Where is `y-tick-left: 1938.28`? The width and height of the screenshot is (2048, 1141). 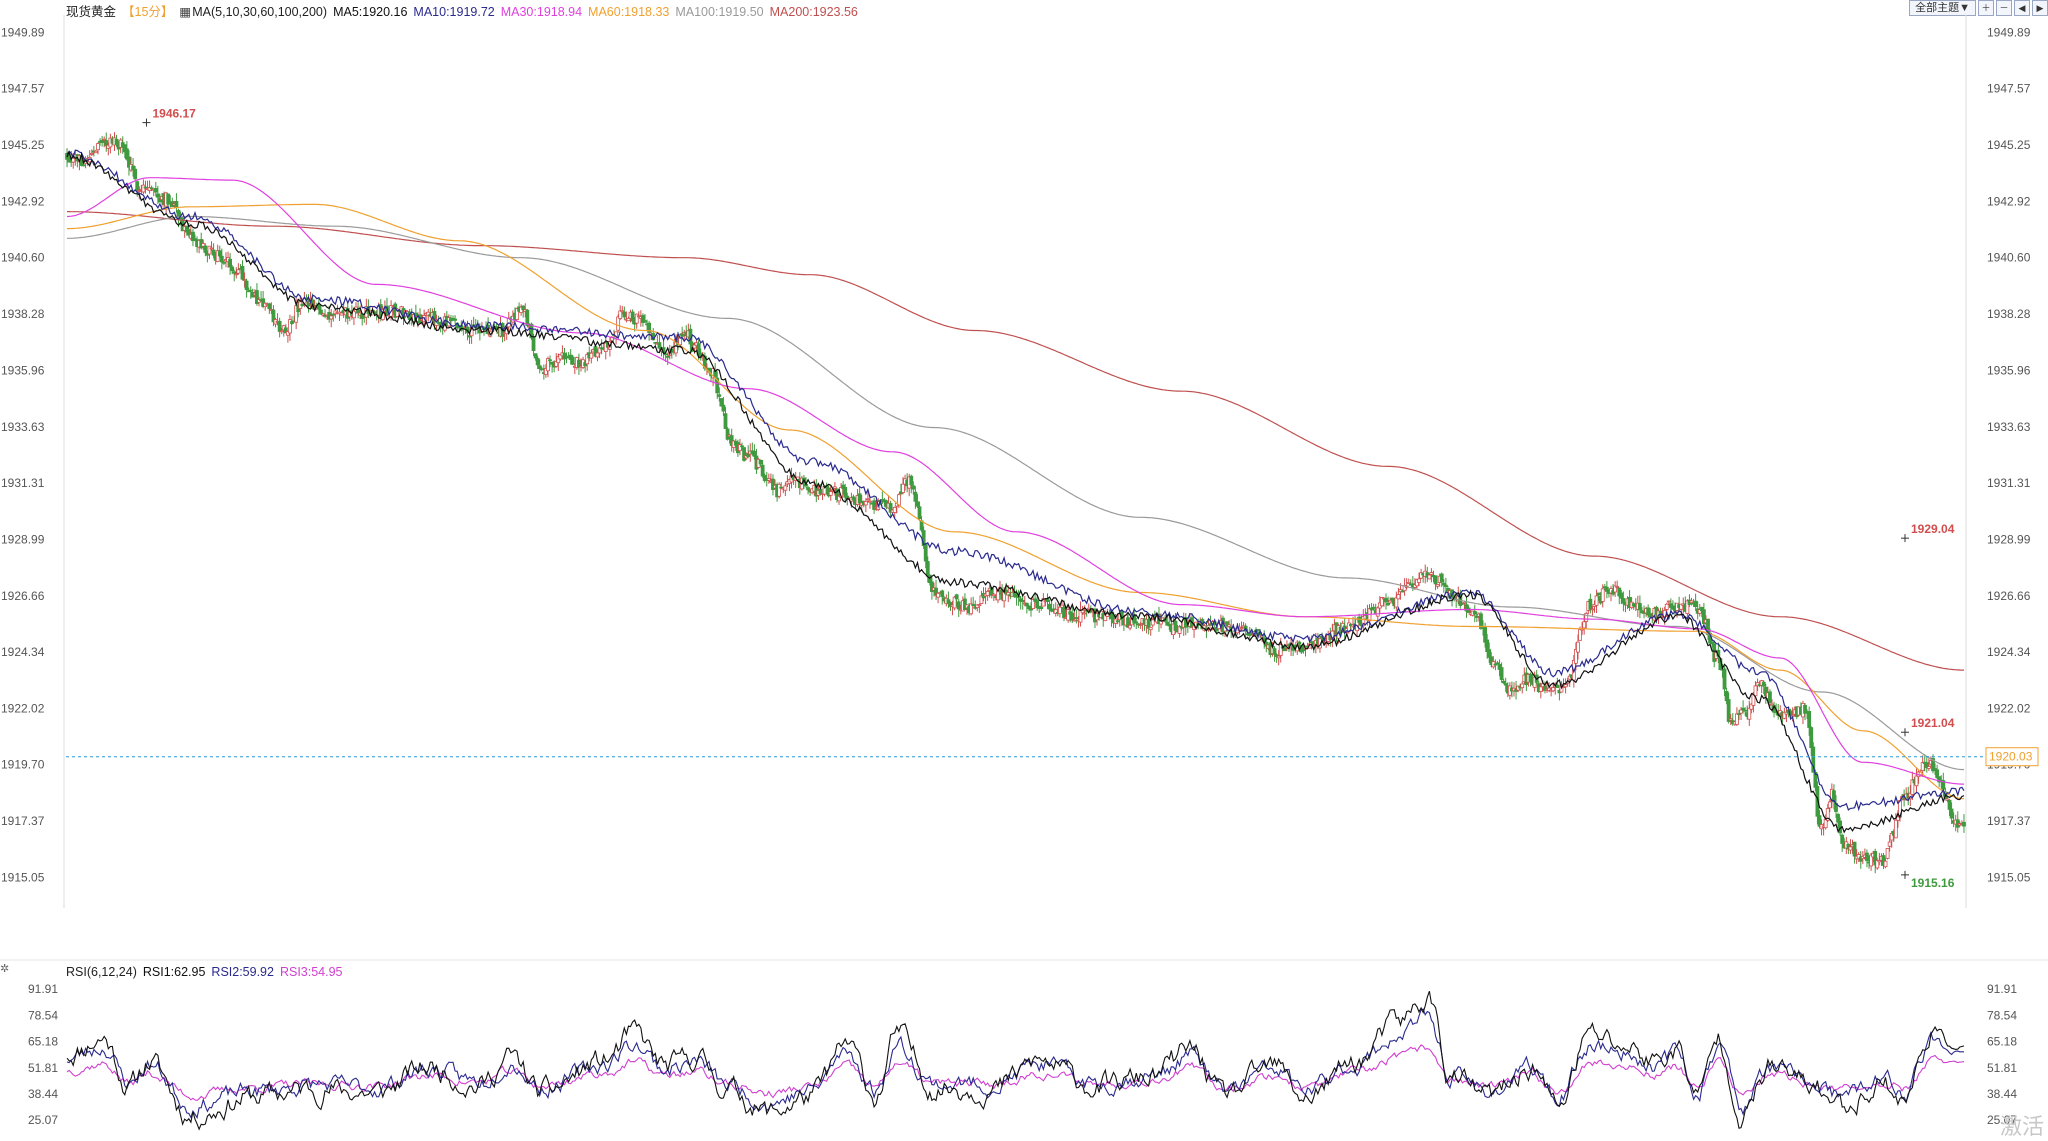
y-tick-left: 1938.28 is located at coordinates (23, 314).